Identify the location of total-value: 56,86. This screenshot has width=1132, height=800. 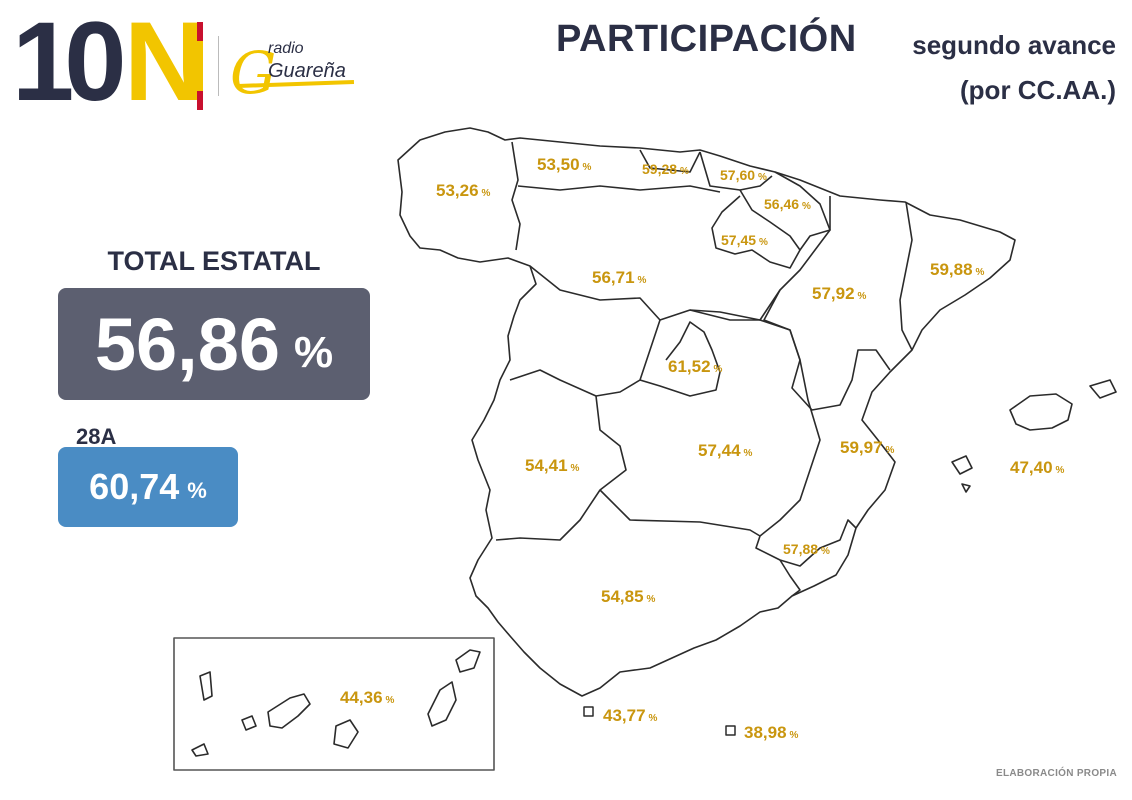
(187, 344).